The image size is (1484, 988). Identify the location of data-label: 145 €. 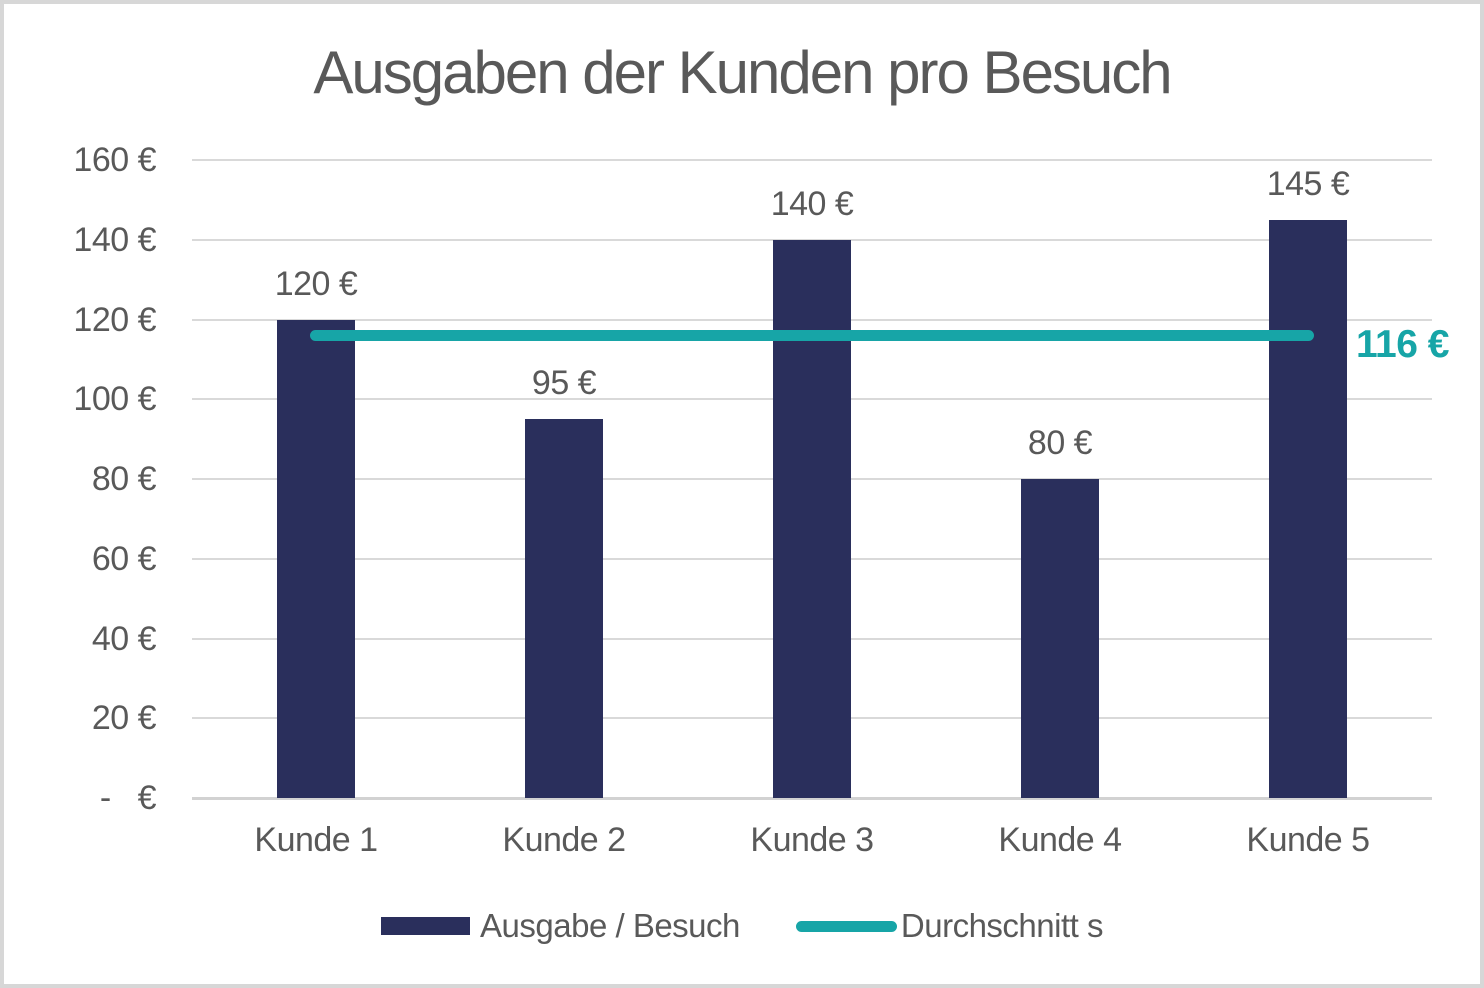
(1308, 183).